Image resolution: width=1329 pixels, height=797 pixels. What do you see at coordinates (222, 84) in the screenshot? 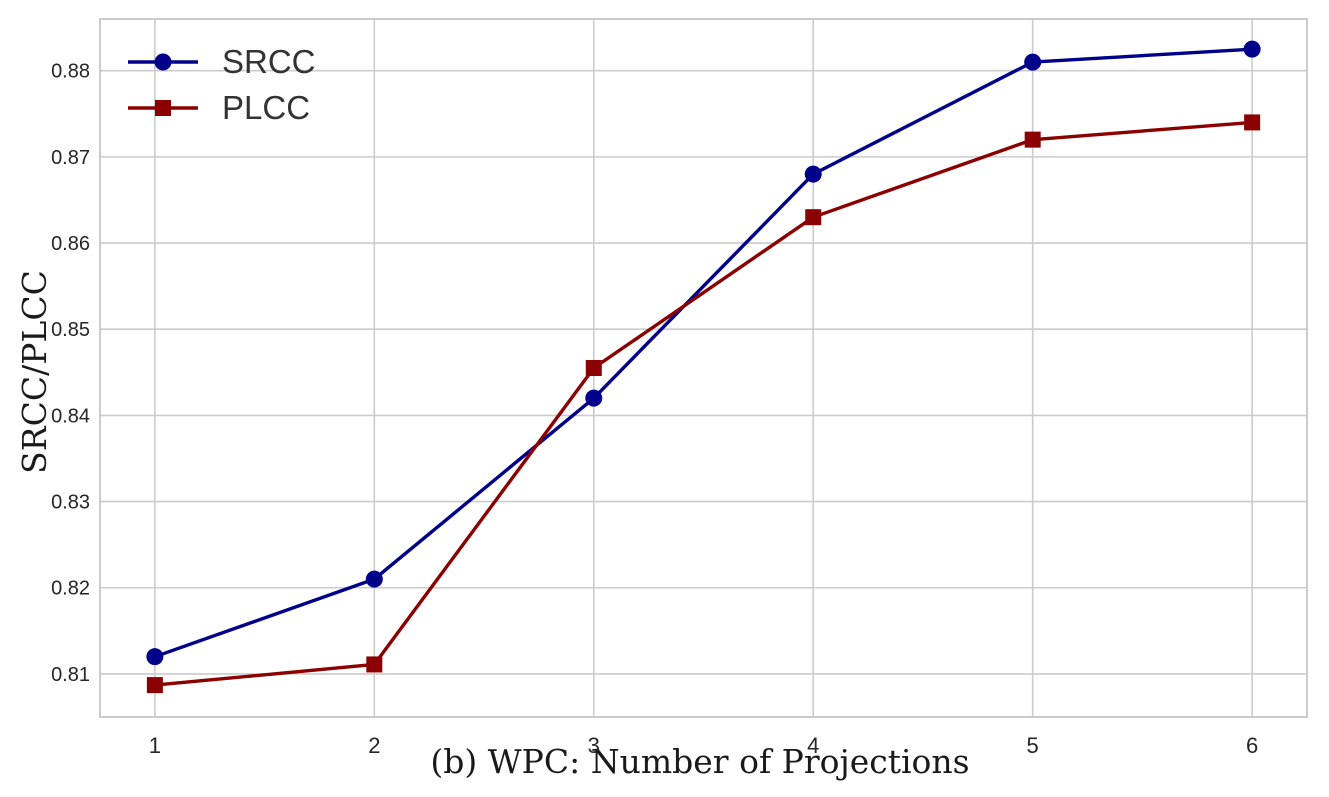
I see `legend: SRCC PLCC` at bounding box center [222, 84].